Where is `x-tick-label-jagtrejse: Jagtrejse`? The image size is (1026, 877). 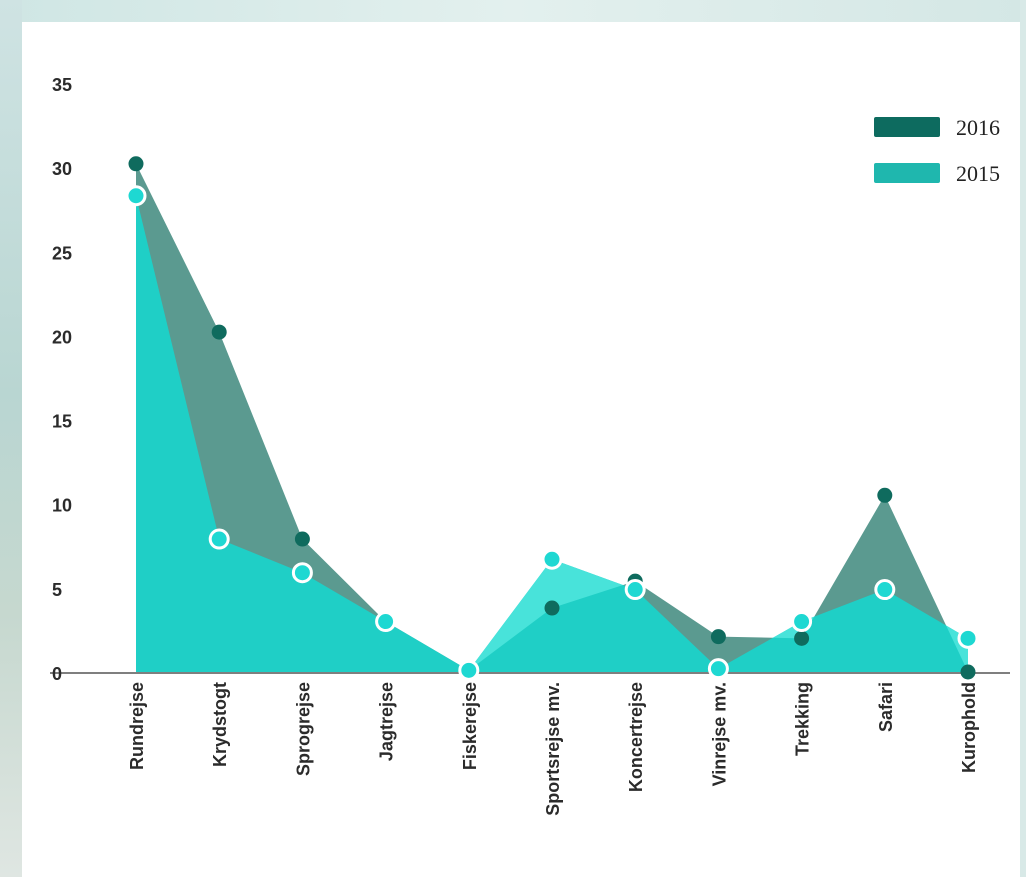 x-tick-label-jagtrejse: Jagtrejse is located at coordinates (387, 721).